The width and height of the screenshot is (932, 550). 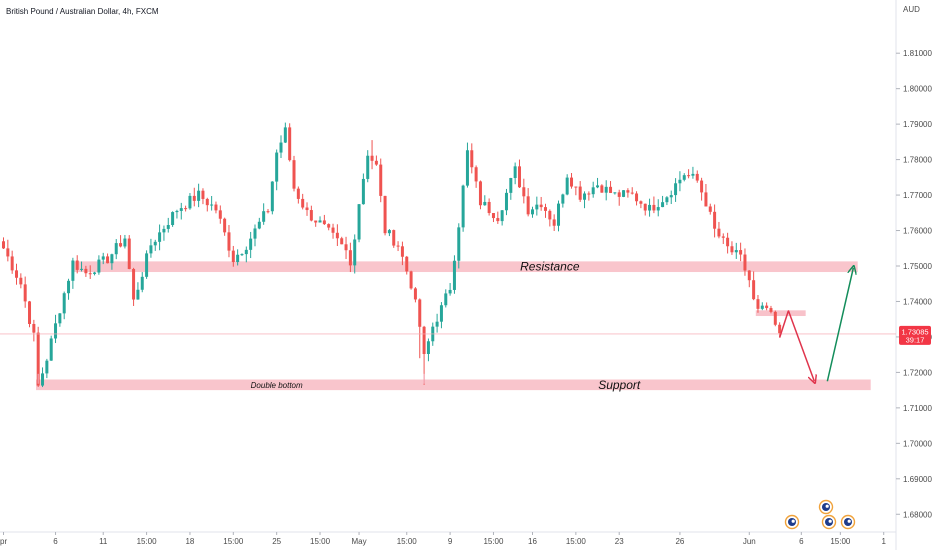 What do you see at coordinates (450, 541) in the screenshot?
I see `time-tick-label: 9` at bounding box center [450, 541].